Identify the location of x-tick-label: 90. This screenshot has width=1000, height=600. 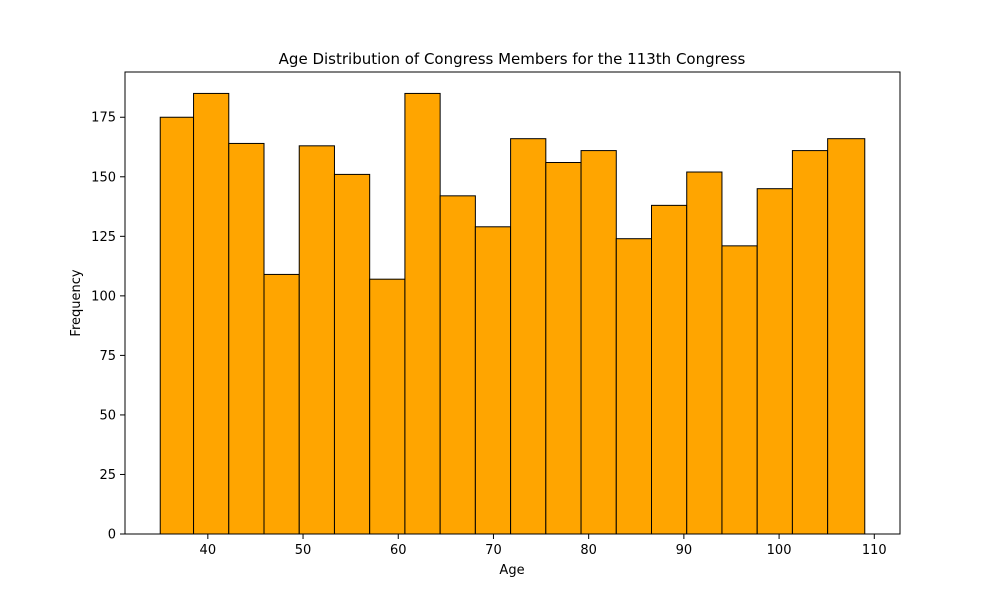
(684, 550).